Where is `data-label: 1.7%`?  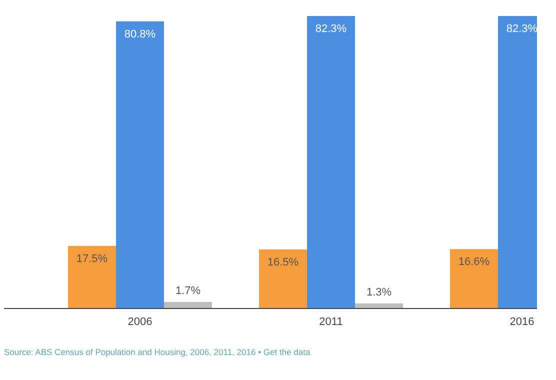
data-label: 1.7% is located at coordinates (188, 290).